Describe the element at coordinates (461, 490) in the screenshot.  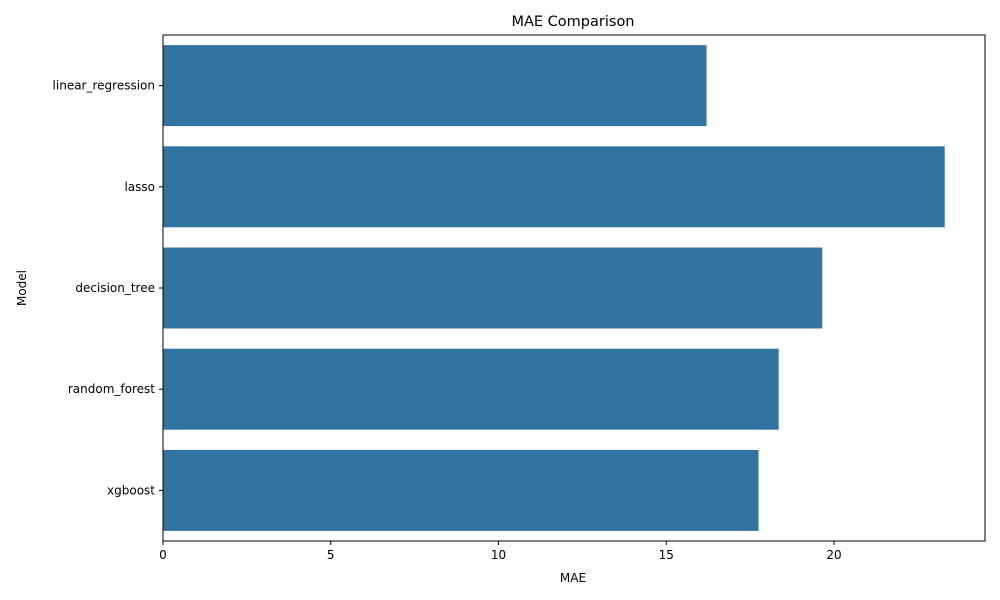
I see `bar-xgboost` at that location.